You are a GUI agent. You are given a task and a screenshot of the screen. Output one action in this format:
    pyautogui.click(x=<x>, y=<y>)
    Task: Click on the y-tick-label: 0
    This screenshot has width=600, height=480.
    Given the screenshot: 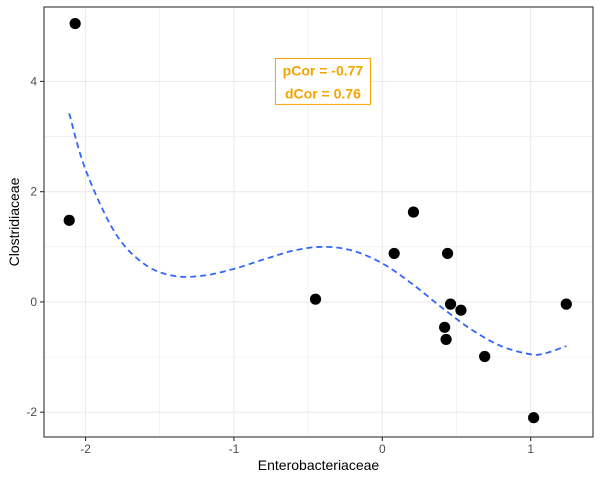 What is the action you would take?
    pyautogui.click(x=33, y=302)
    